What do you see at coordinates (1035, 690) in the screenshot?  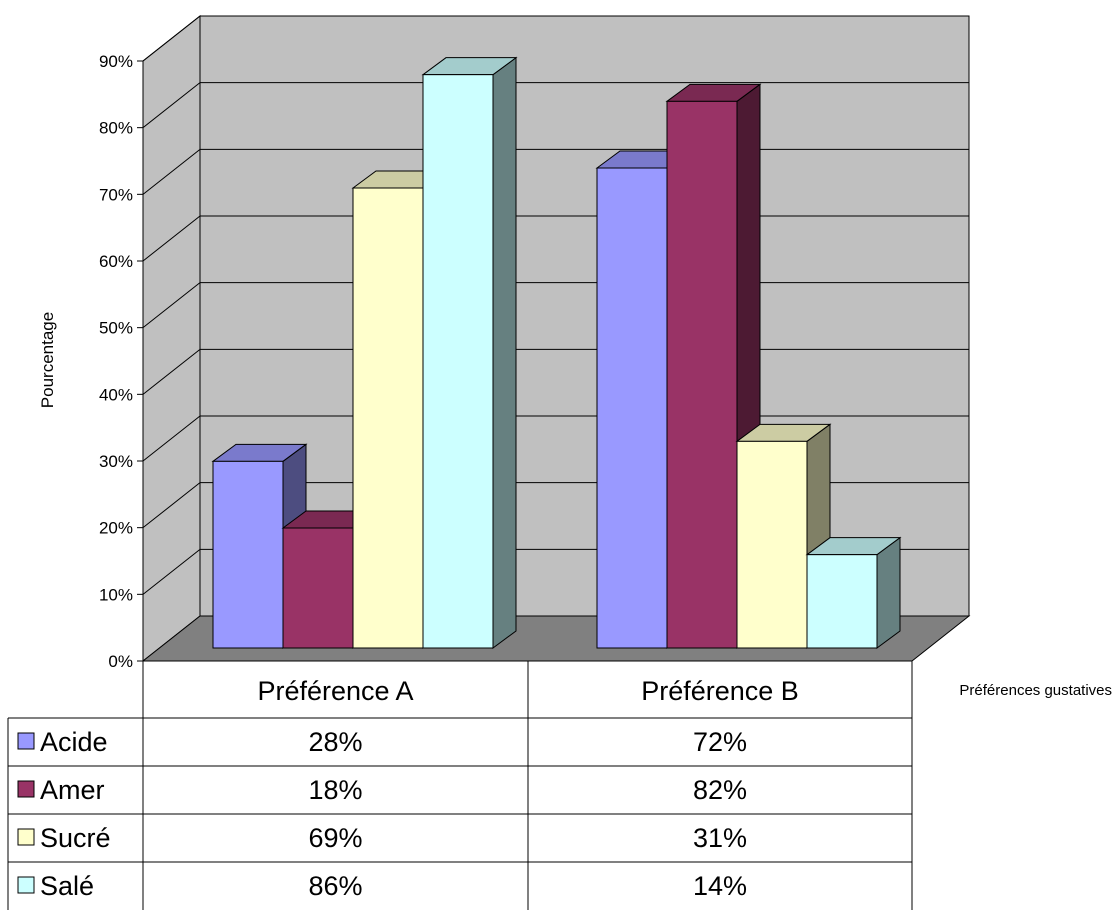 I see `x-axis-label: Préférences gustatives` at bounding box center [1035, 690].